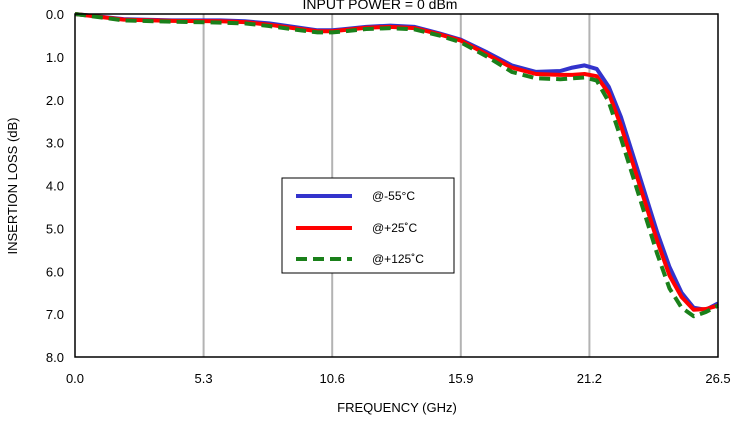  I want to click on y-tick-label: 8.0, so click(55, 357).